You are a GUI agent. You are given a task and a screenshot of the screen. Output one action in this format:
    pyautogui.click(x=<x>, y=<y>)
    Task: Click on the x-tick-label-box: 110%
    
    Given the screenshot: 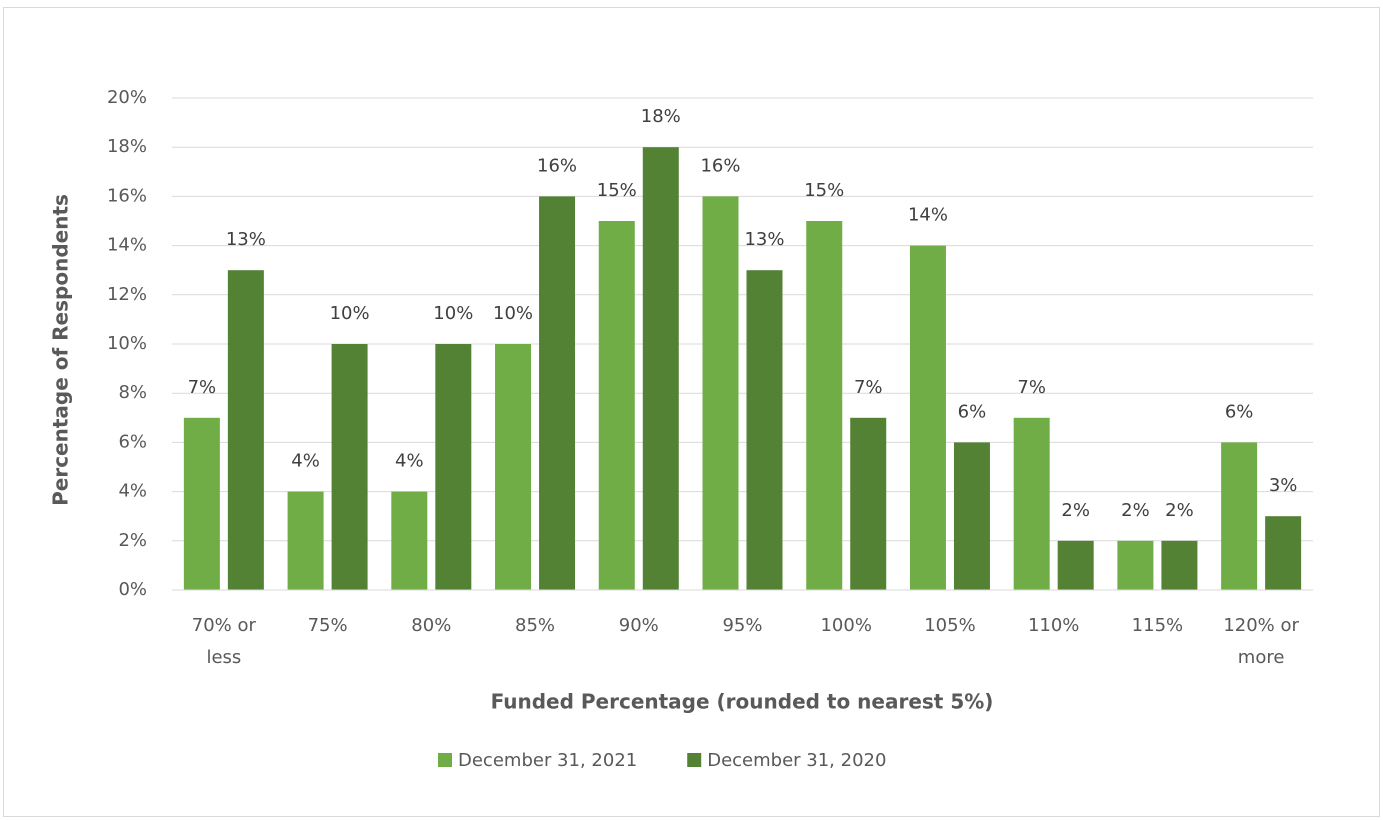 What is the action you would take?
    pyautogui.click(x=1053, y=625)
    